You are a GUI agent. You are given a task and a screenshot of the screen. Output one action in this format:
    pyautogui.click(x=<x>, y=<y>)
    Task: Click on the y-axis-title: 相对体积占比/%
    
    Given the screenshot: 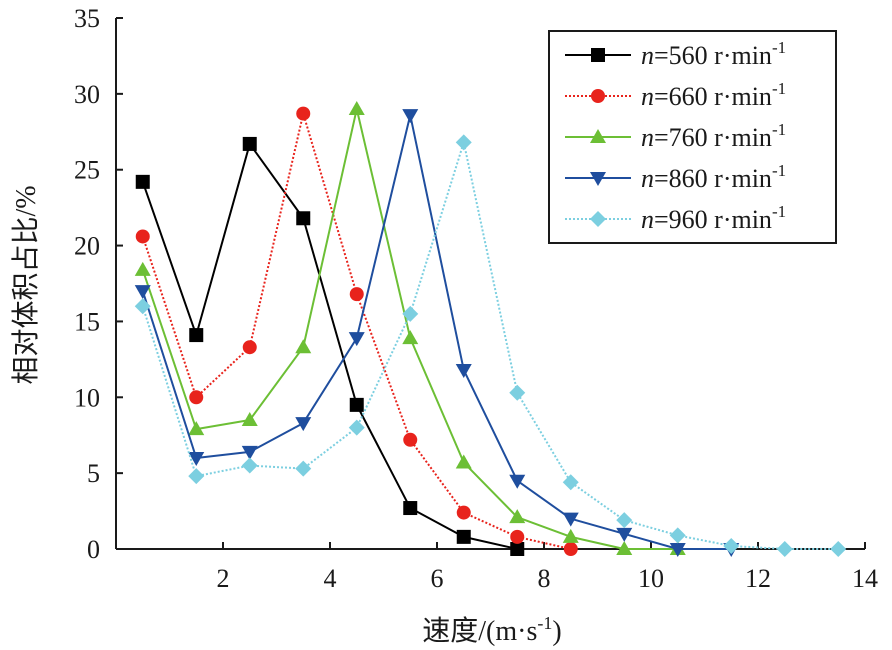 What is the action you would take?
    pyautogui.click(x=26, y=284)
    